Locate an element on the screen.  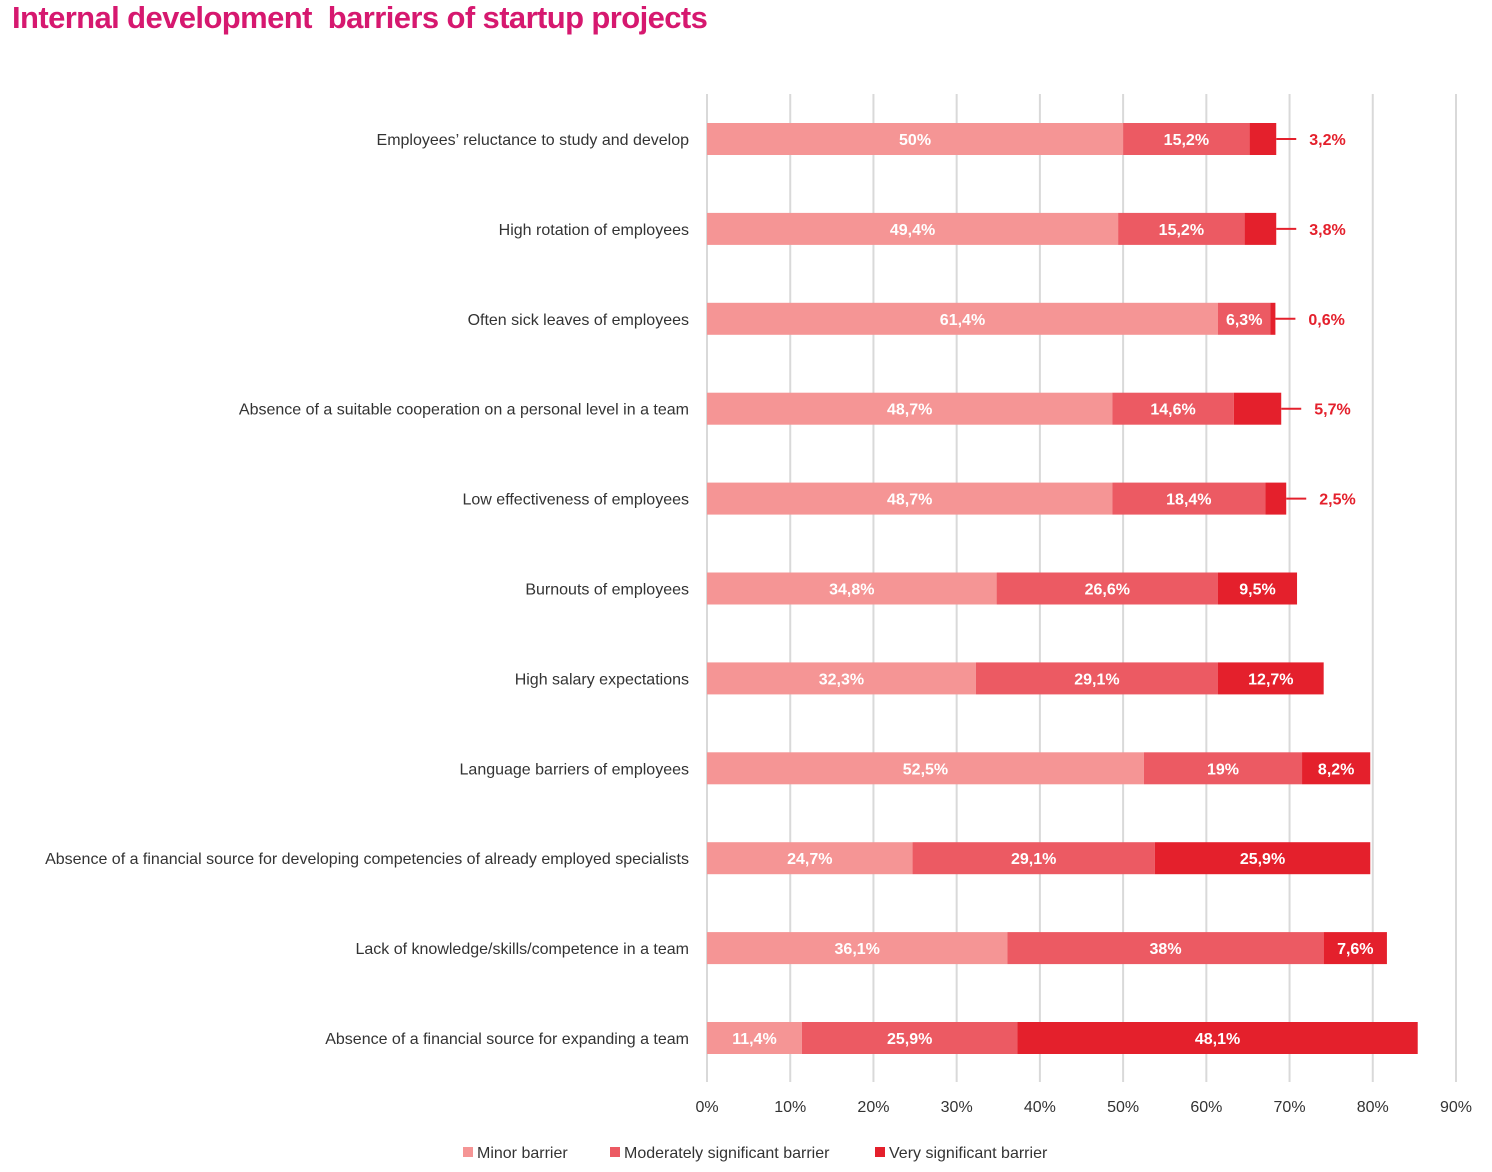
data-label: 12,7% is located at coordinates (1270, 679).